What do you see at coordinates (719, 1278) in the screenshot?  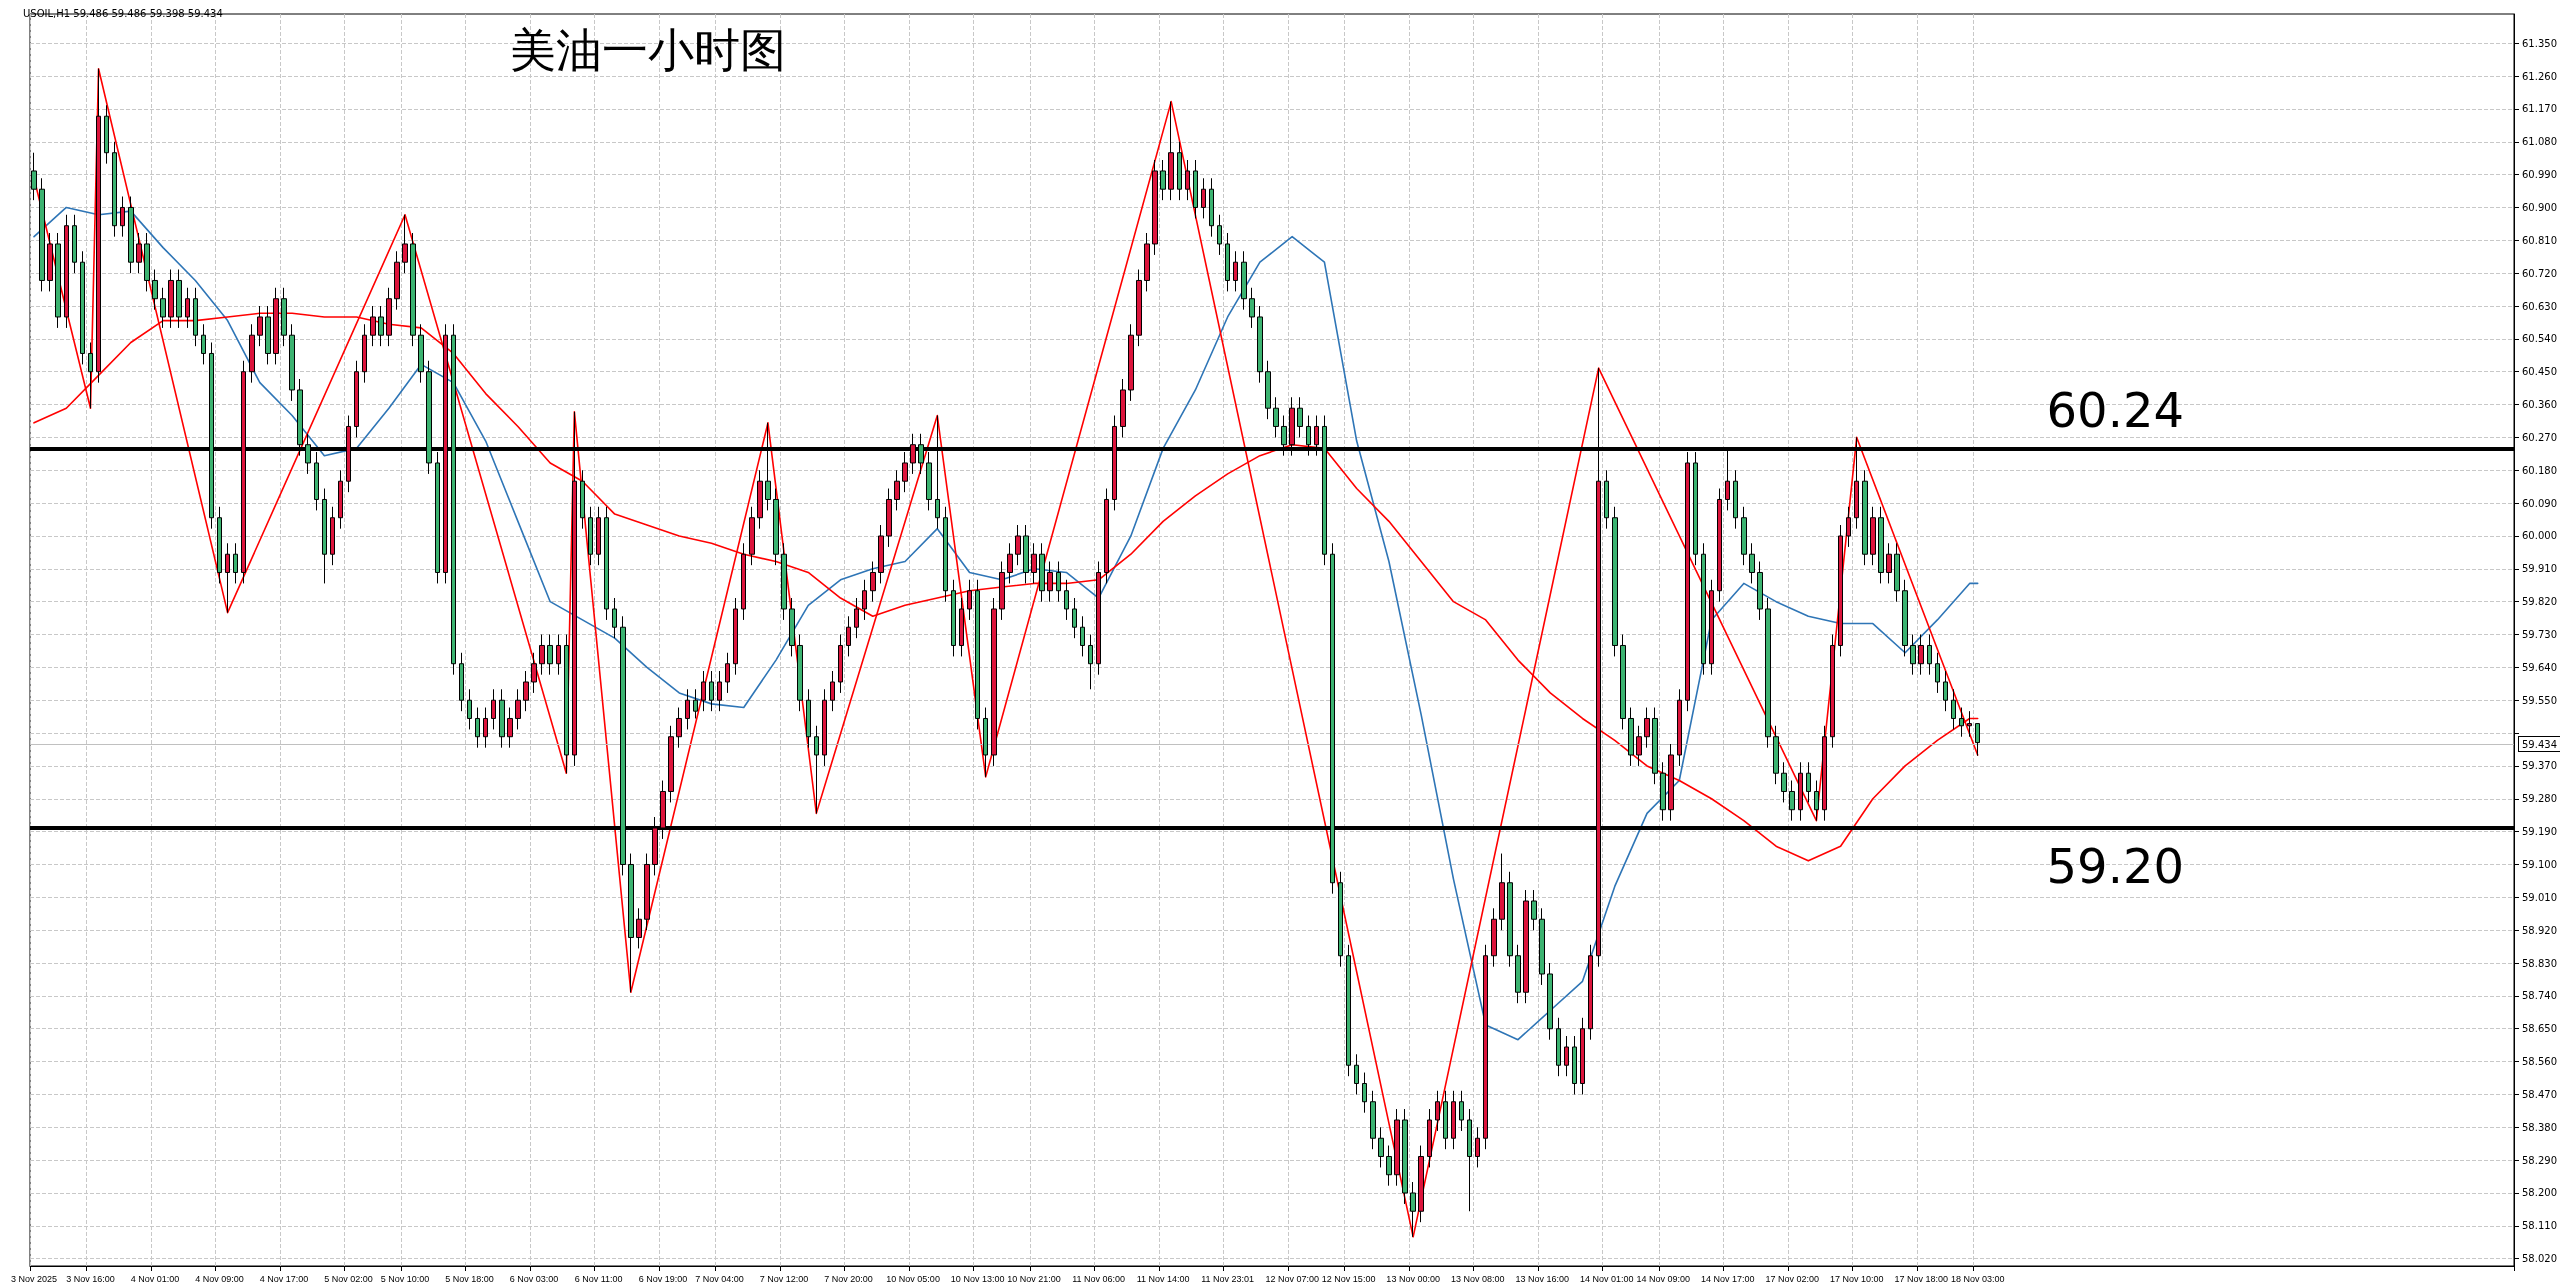 I see `x-tick-label: 7 Nov 04:00` at bounding box center [719, 1278].